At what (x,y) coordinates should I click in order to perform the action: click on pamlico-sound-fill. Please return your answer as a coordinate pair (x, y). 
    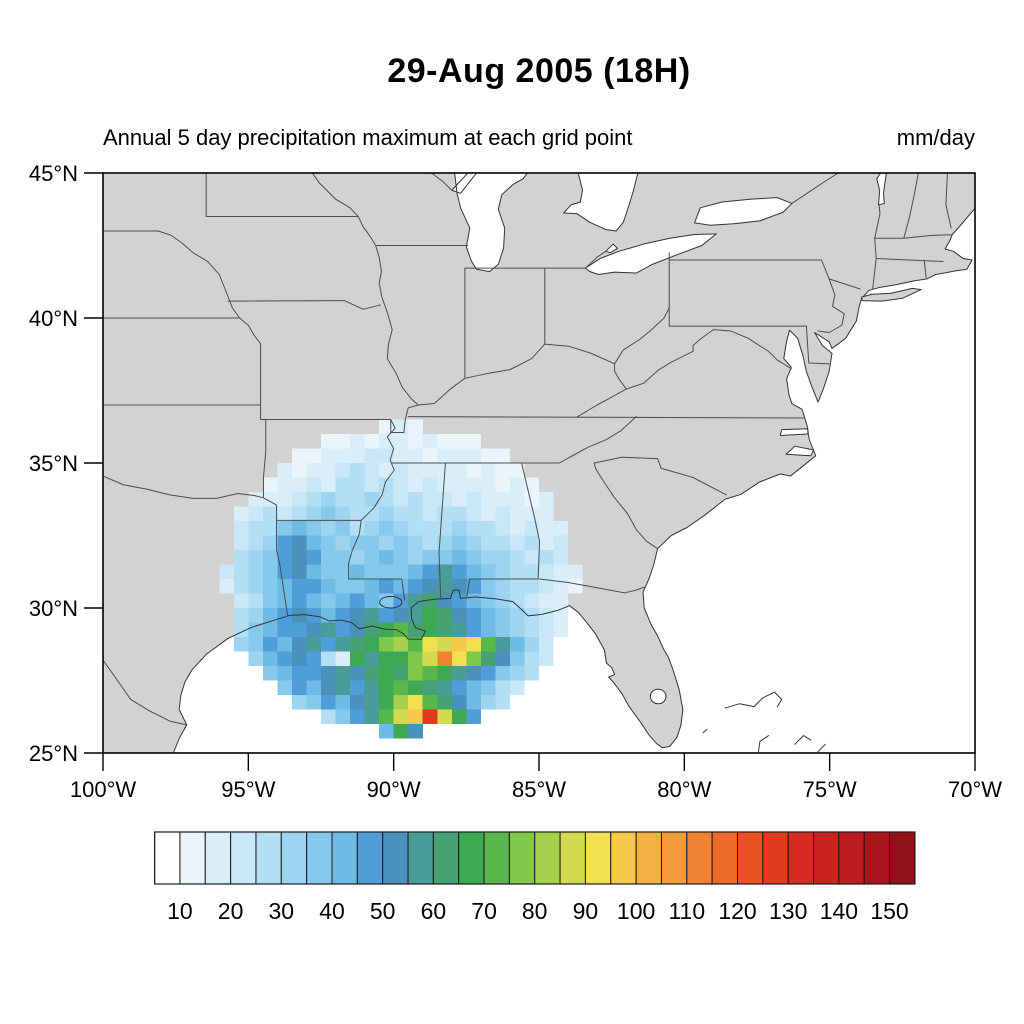
    Looking at the image, I should click on (800, 451).